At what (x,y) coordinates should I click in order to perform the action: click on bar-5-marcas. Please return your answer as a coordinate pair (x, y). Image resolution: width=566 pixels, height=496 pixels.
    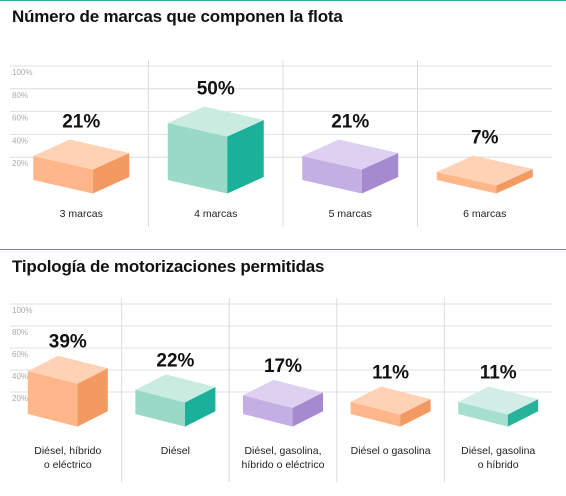
    Looking at the image, I should click on (350, 166).